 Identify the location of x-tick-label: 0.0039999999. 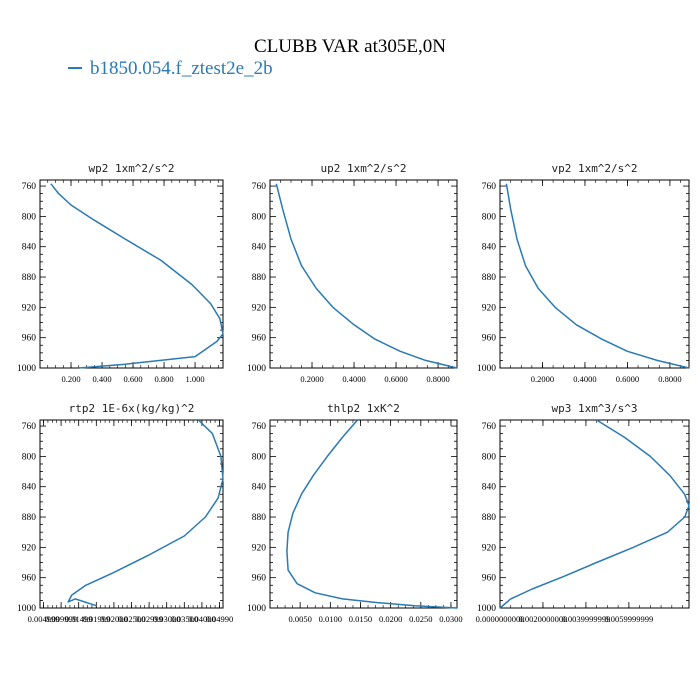
(585, 619).